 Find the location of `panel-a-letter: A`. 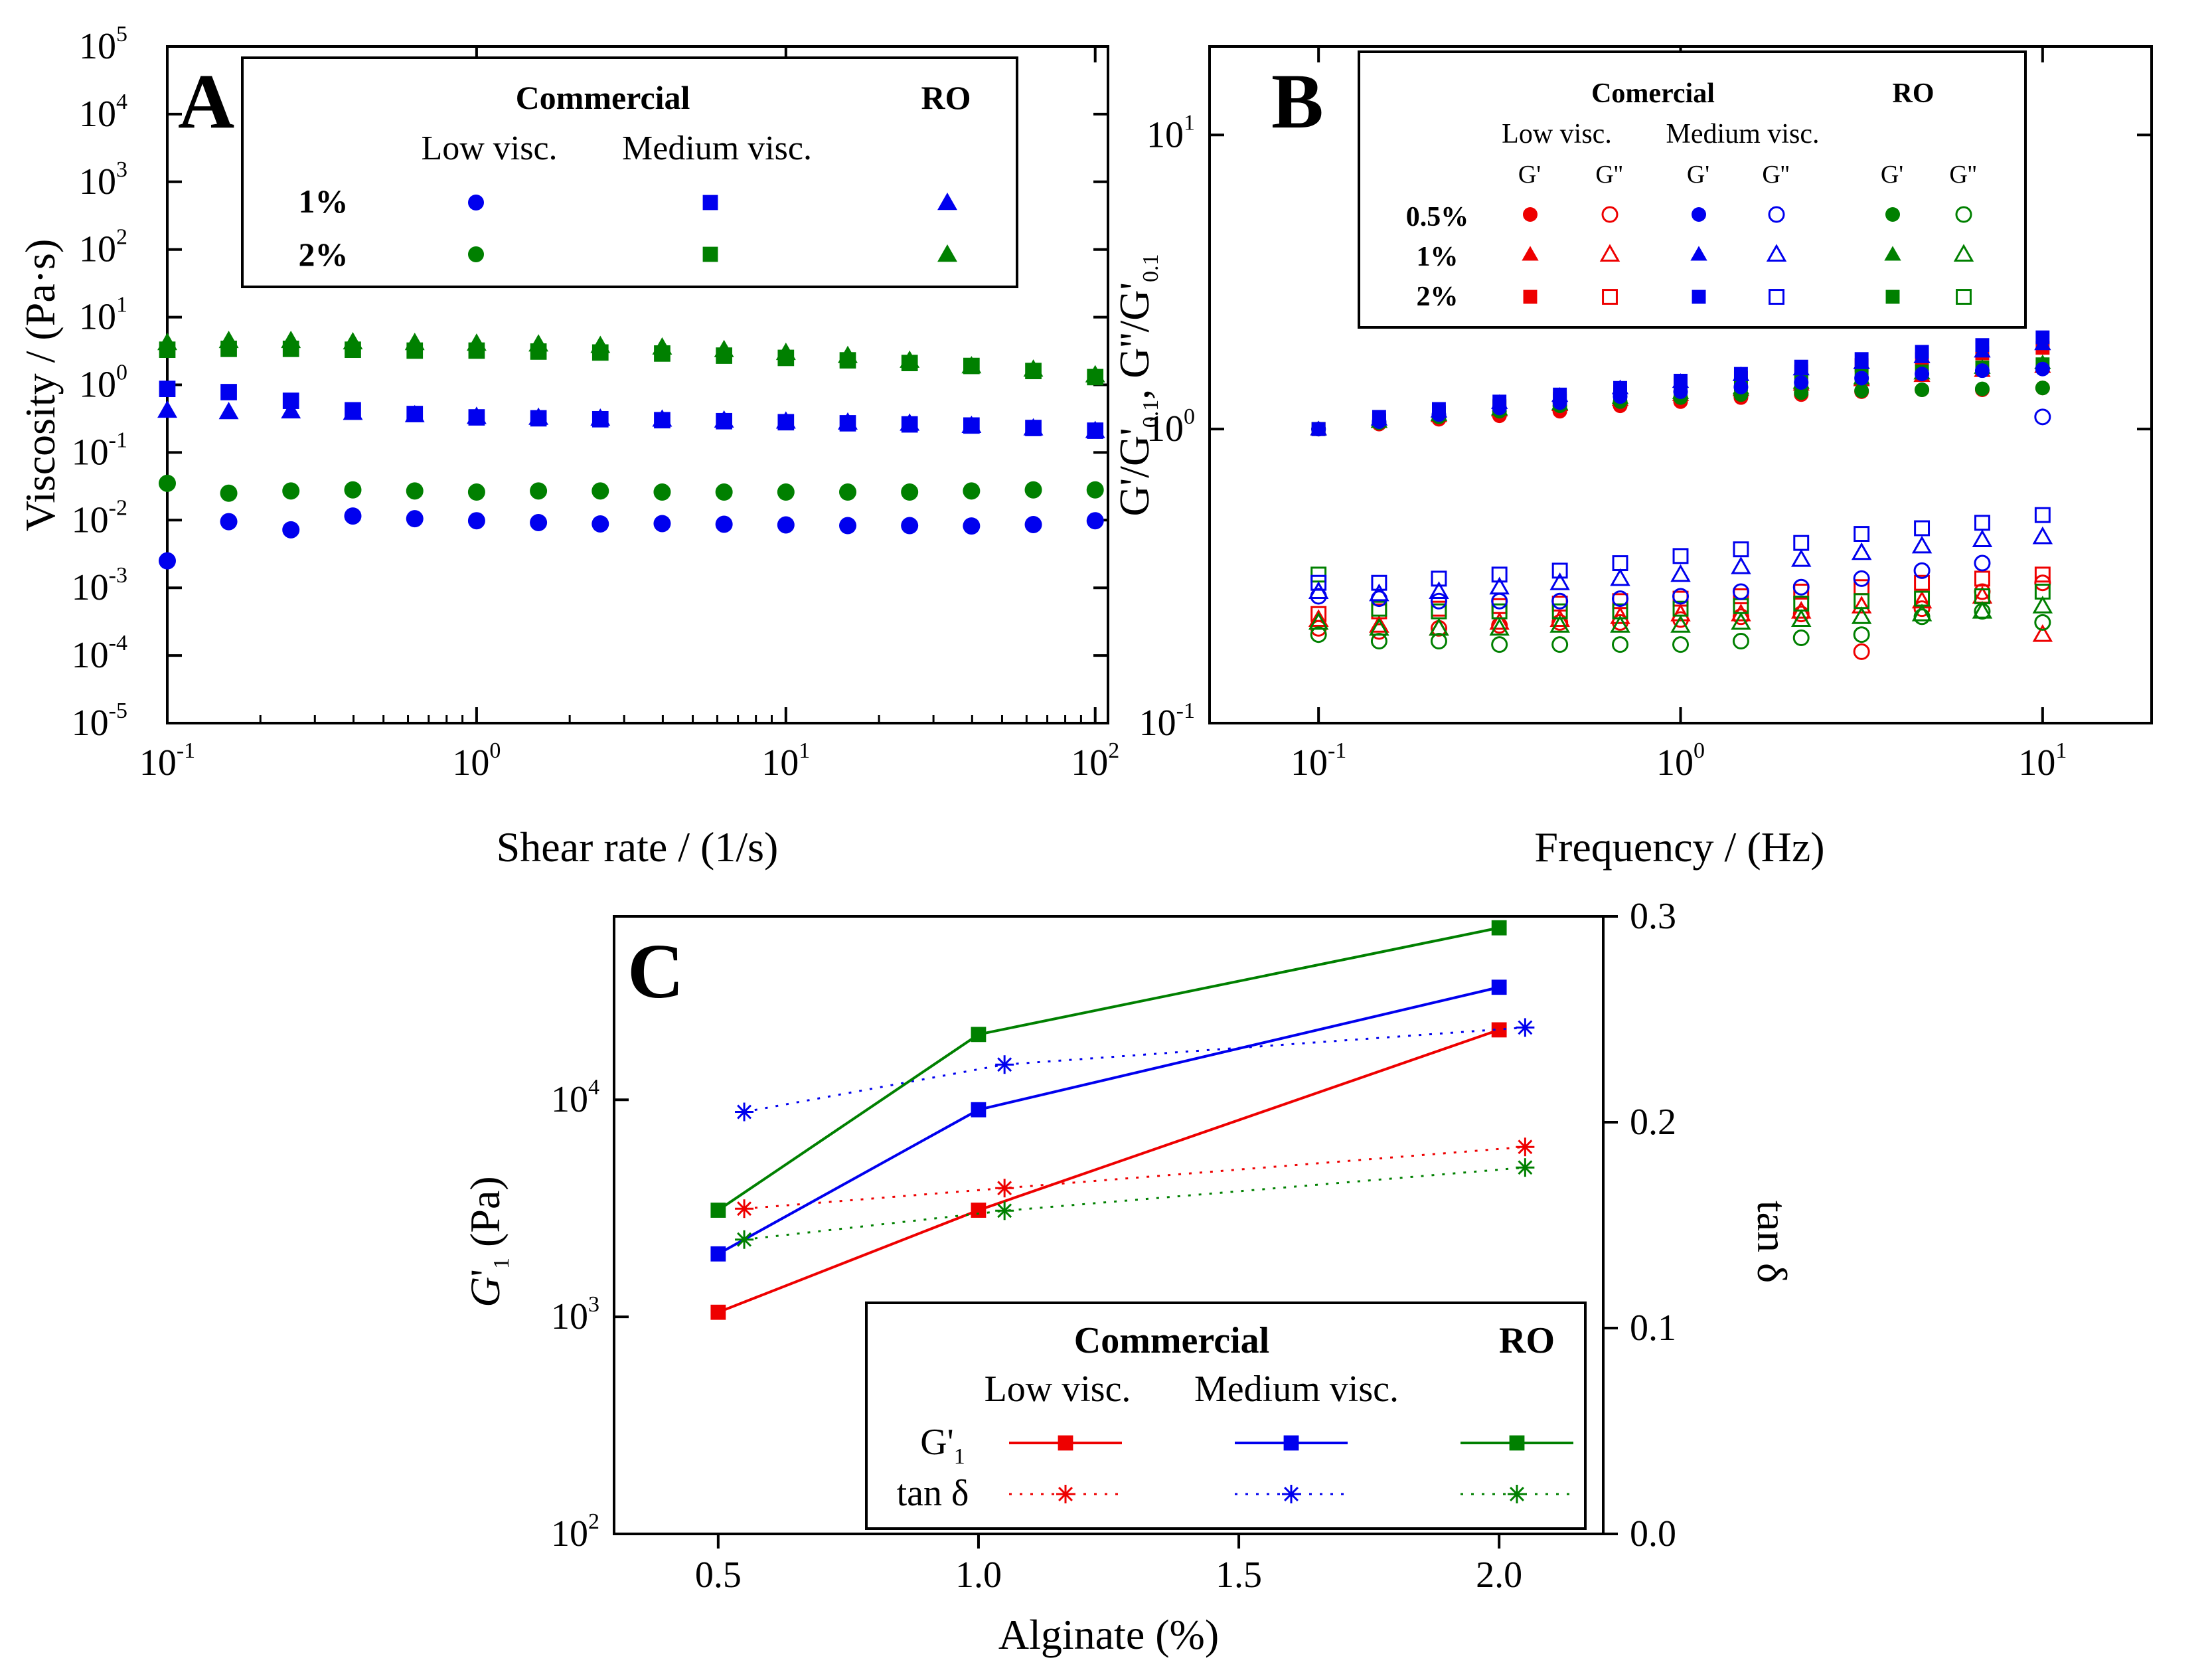

panel-a-letter: A is located at coordinates (206, 101).